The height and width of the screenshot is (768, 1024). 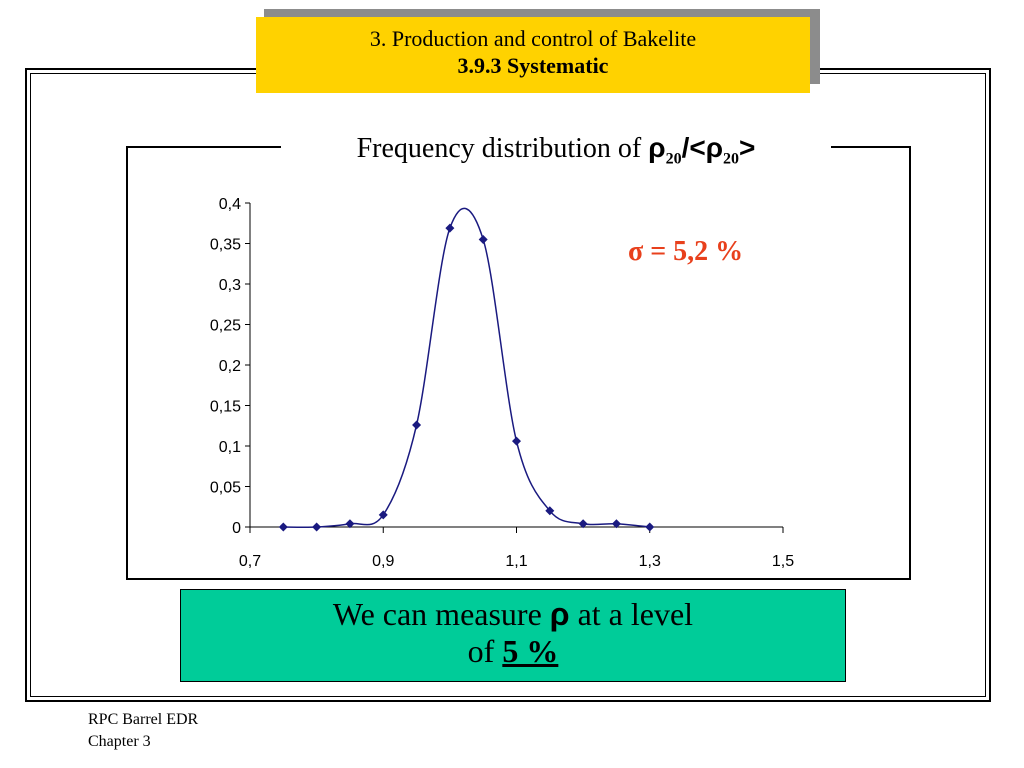 I want to click on chart-title-slash: /<, so click(x=693, y=147).